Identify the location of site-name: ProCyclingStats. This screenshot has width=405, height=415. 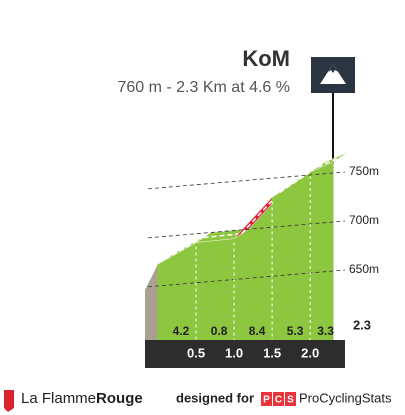
(345, 397).